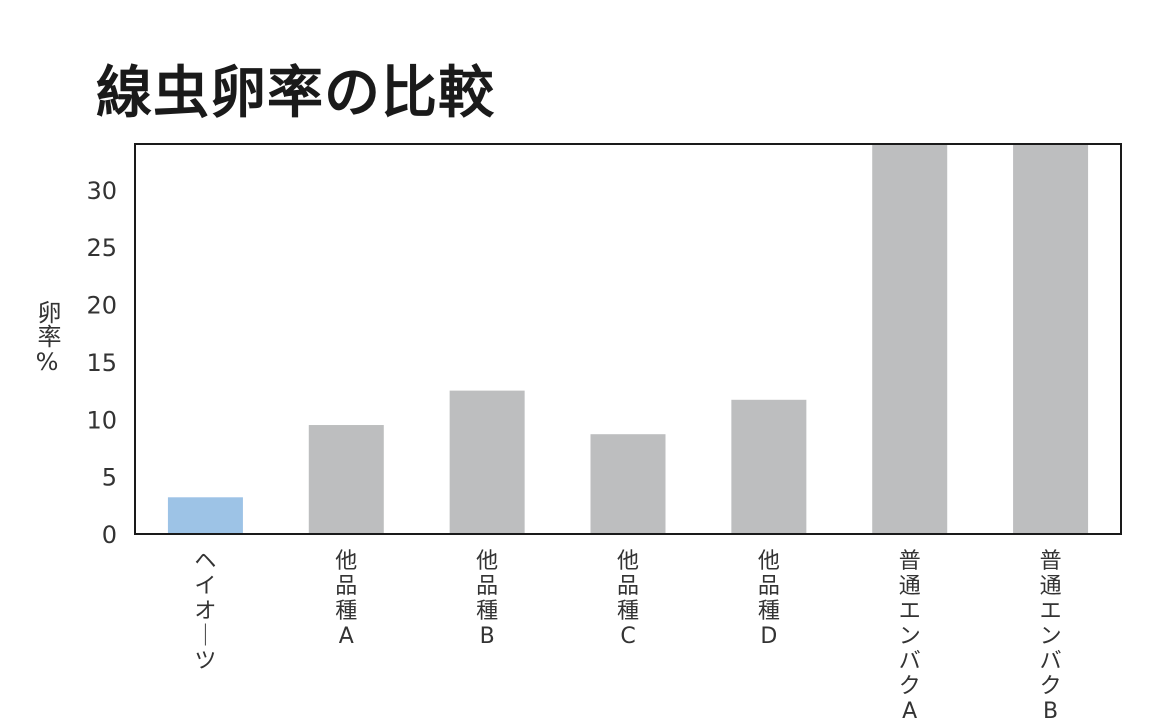  Describe the element at coordinates (769, 599) in the screenshot. I see `x-category-label: 他品種 D` at that location.